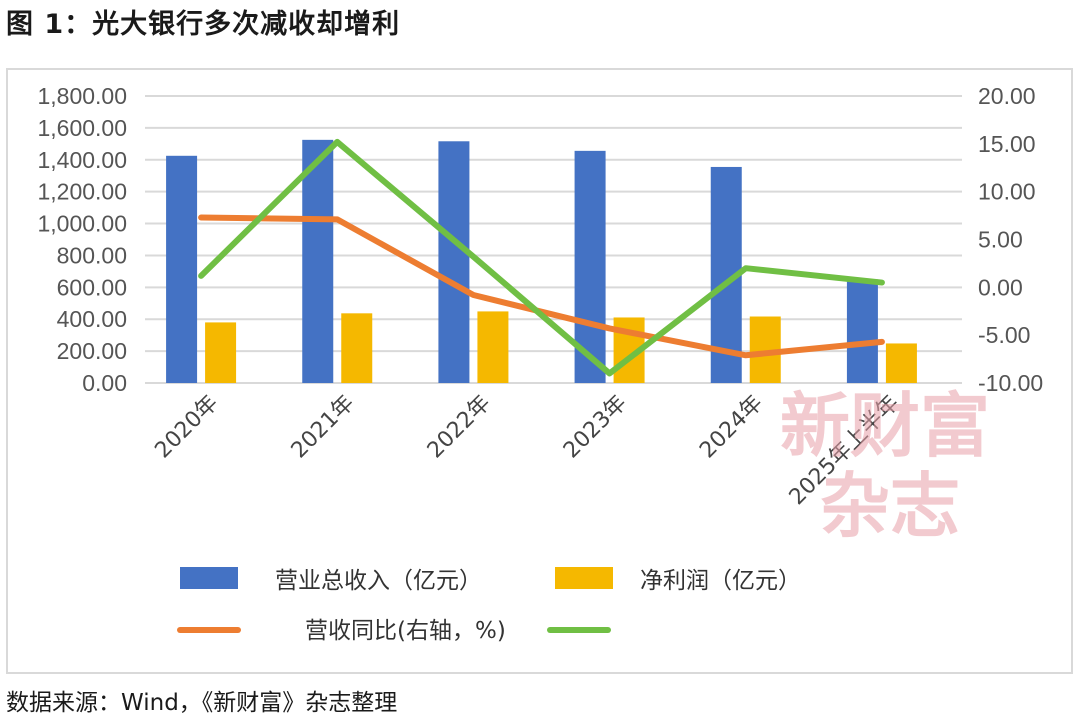  Describe the element at coordinates (82, 192) in the screenshot. I see `left-axis-tick: 1,200.00` at that location.